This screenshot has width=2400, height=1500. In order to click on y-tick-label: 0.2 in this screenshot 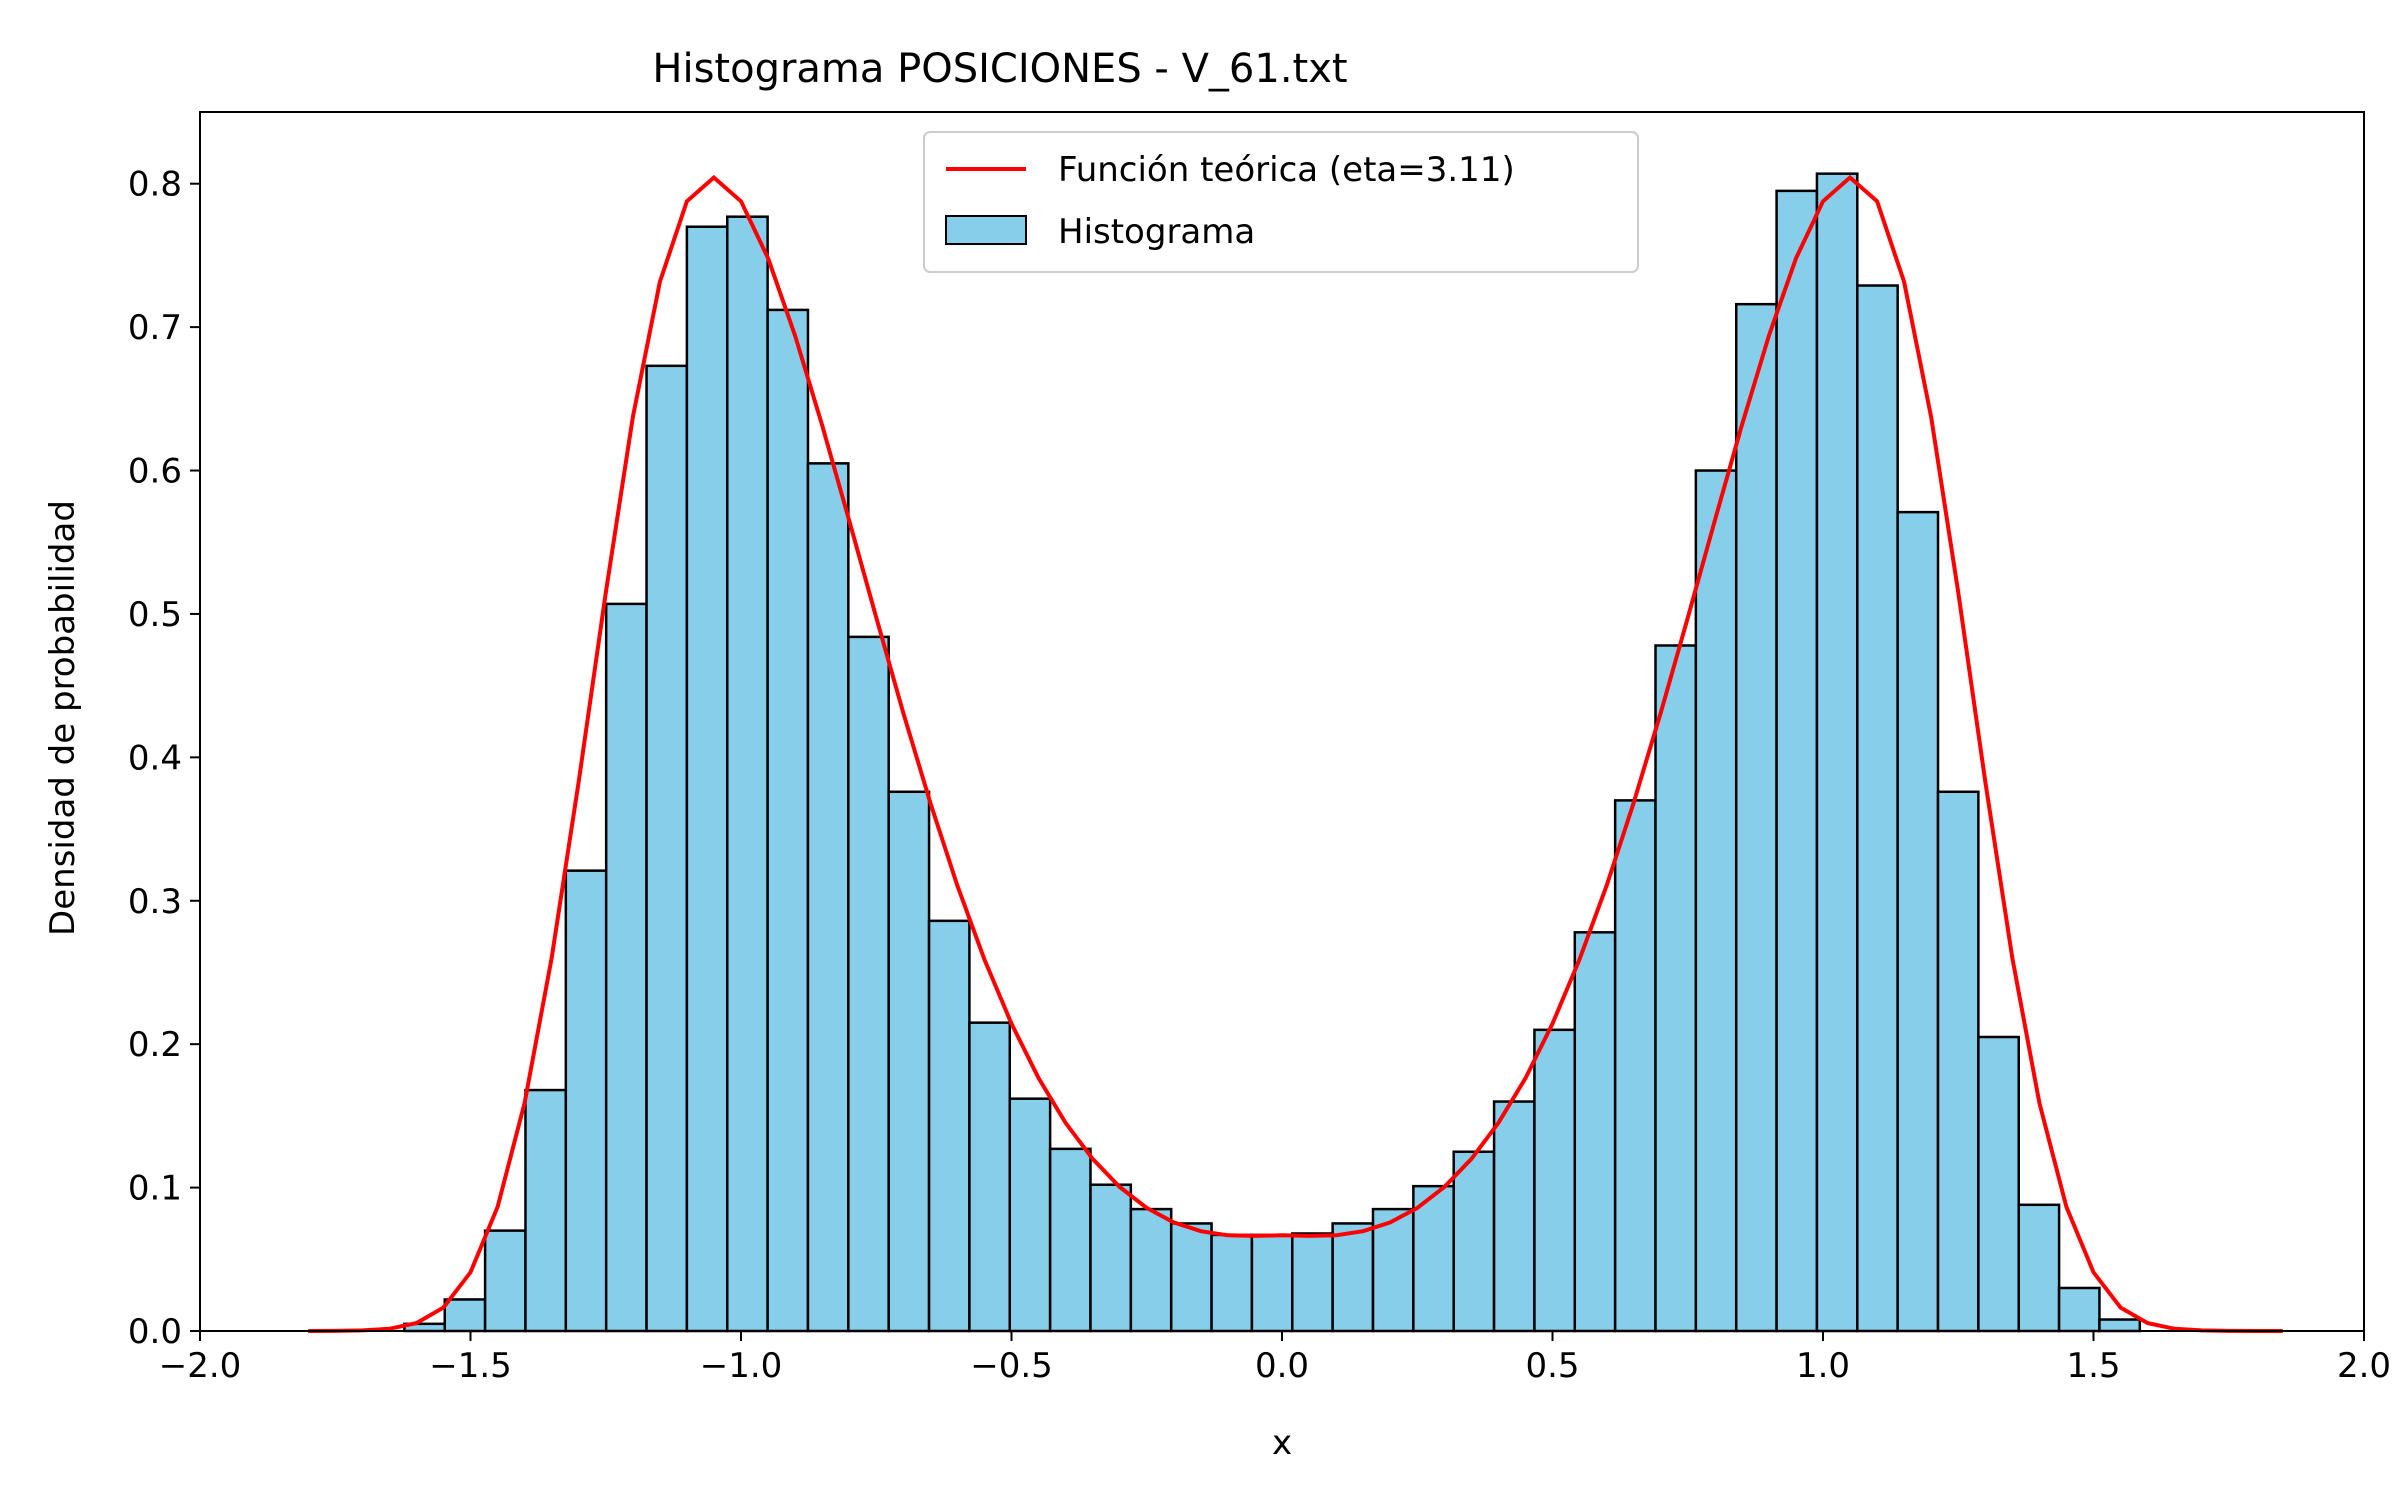, I will do `click(155, 1045)`.